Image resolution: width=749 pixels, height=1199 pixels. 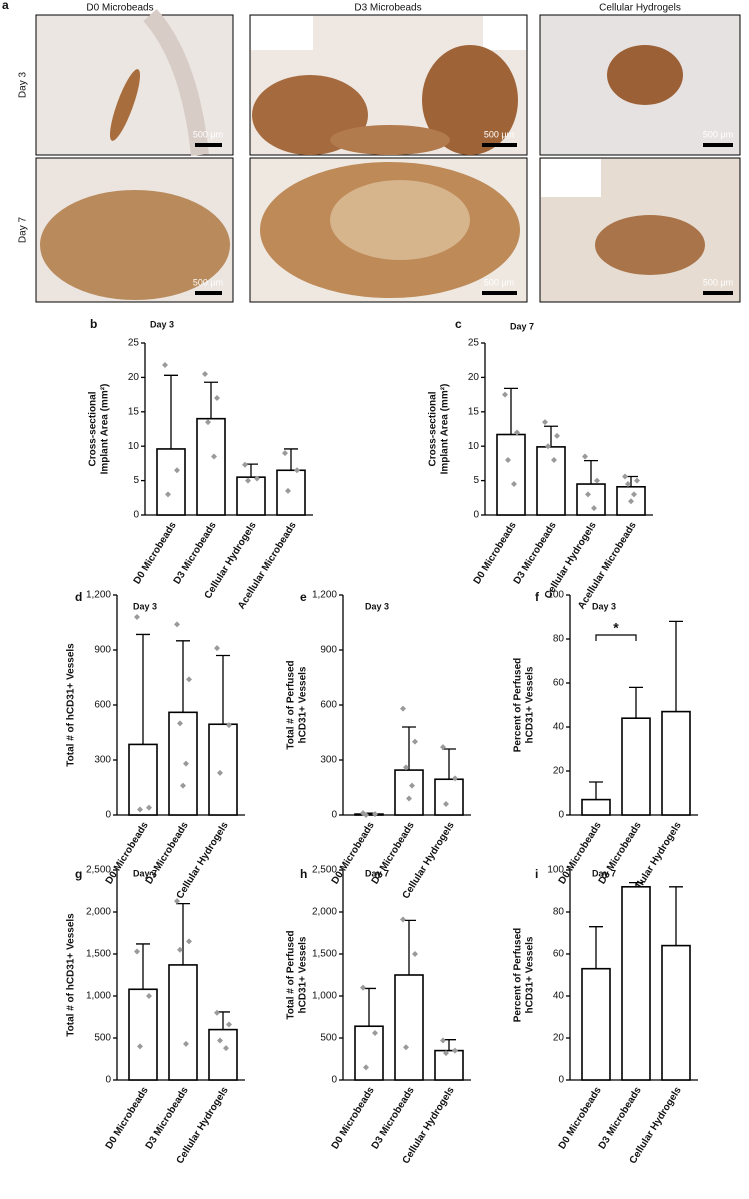 I want to click on y-tick-label: 1,200, so click(x=98, y=595).